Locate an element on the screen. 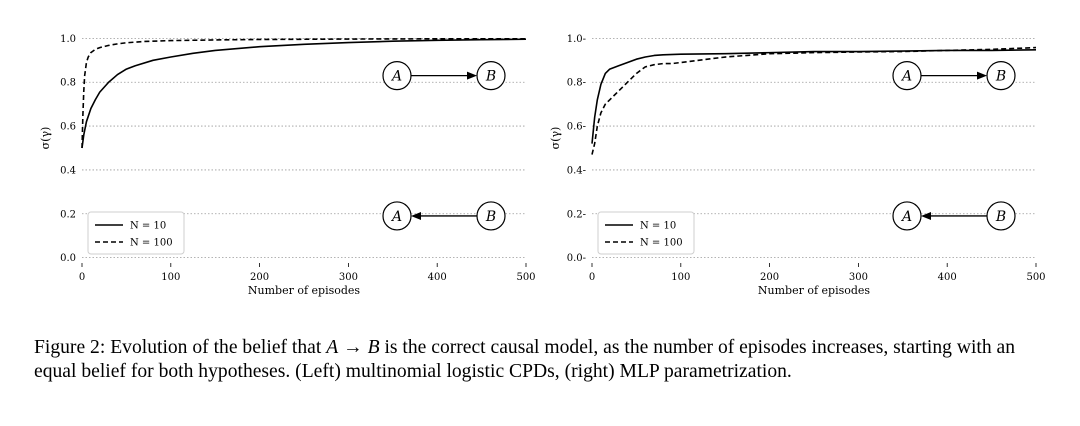  left-ytick-label: 1.0 is located at coordinates (68, 39).